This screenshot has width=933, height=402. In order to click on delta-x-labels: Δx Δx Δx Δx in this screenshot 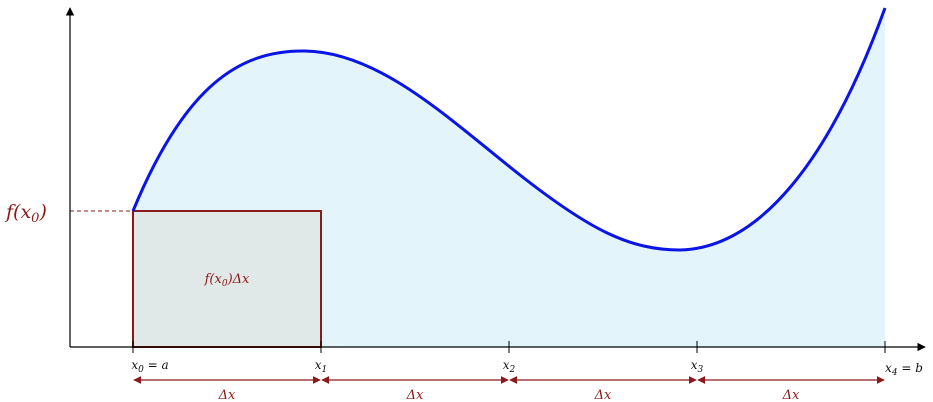, I will do `click(509, 395)`.